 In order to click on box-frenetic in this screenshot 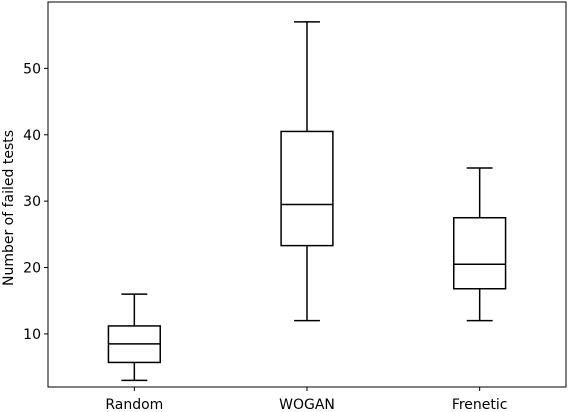, I will do `click(480, 244)`.